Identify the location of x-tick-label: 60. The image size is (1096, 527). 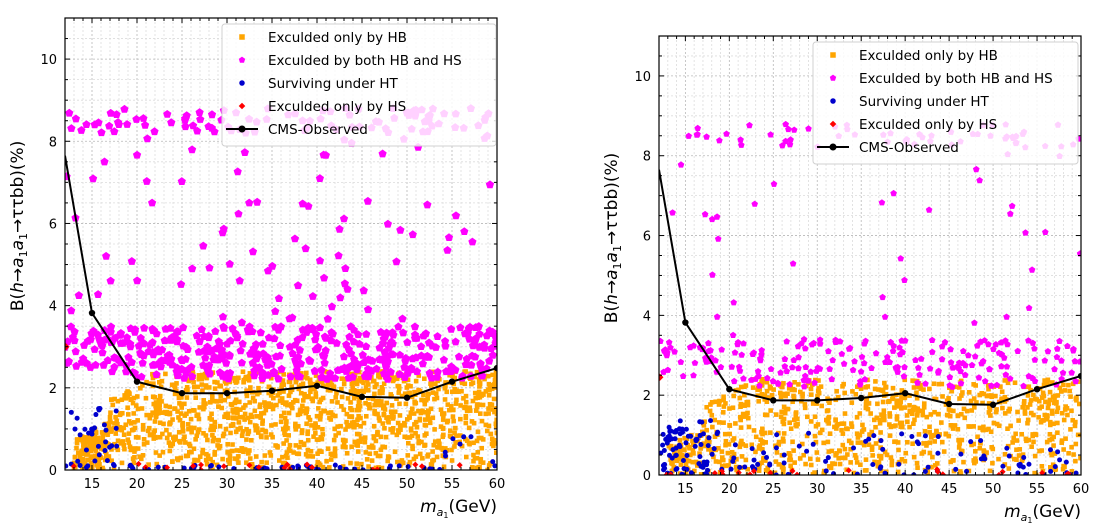
(1081, 489).